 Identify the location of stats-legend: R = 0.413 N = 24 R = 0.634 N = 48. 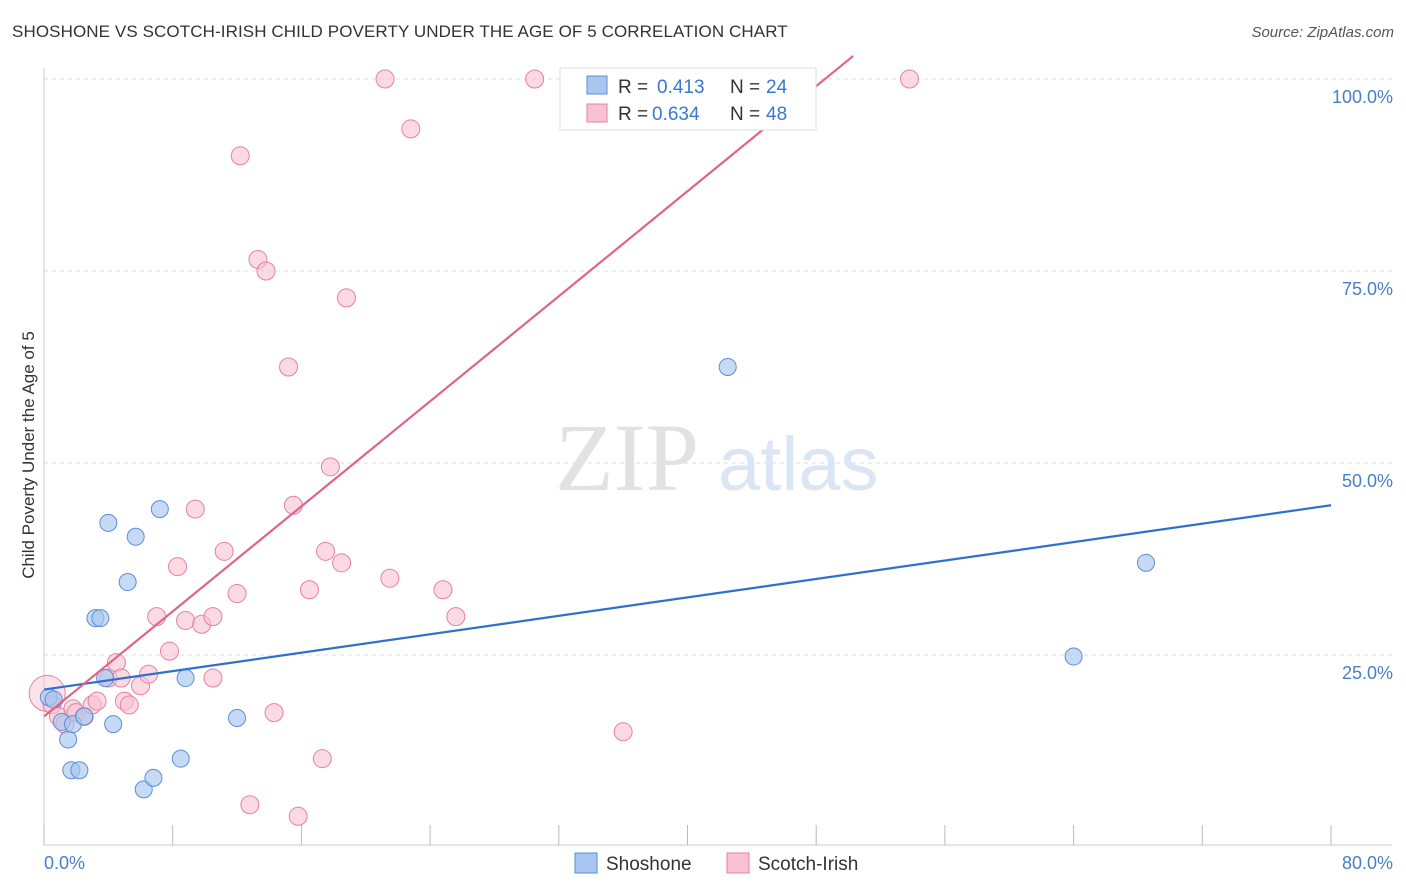
(688, 99).